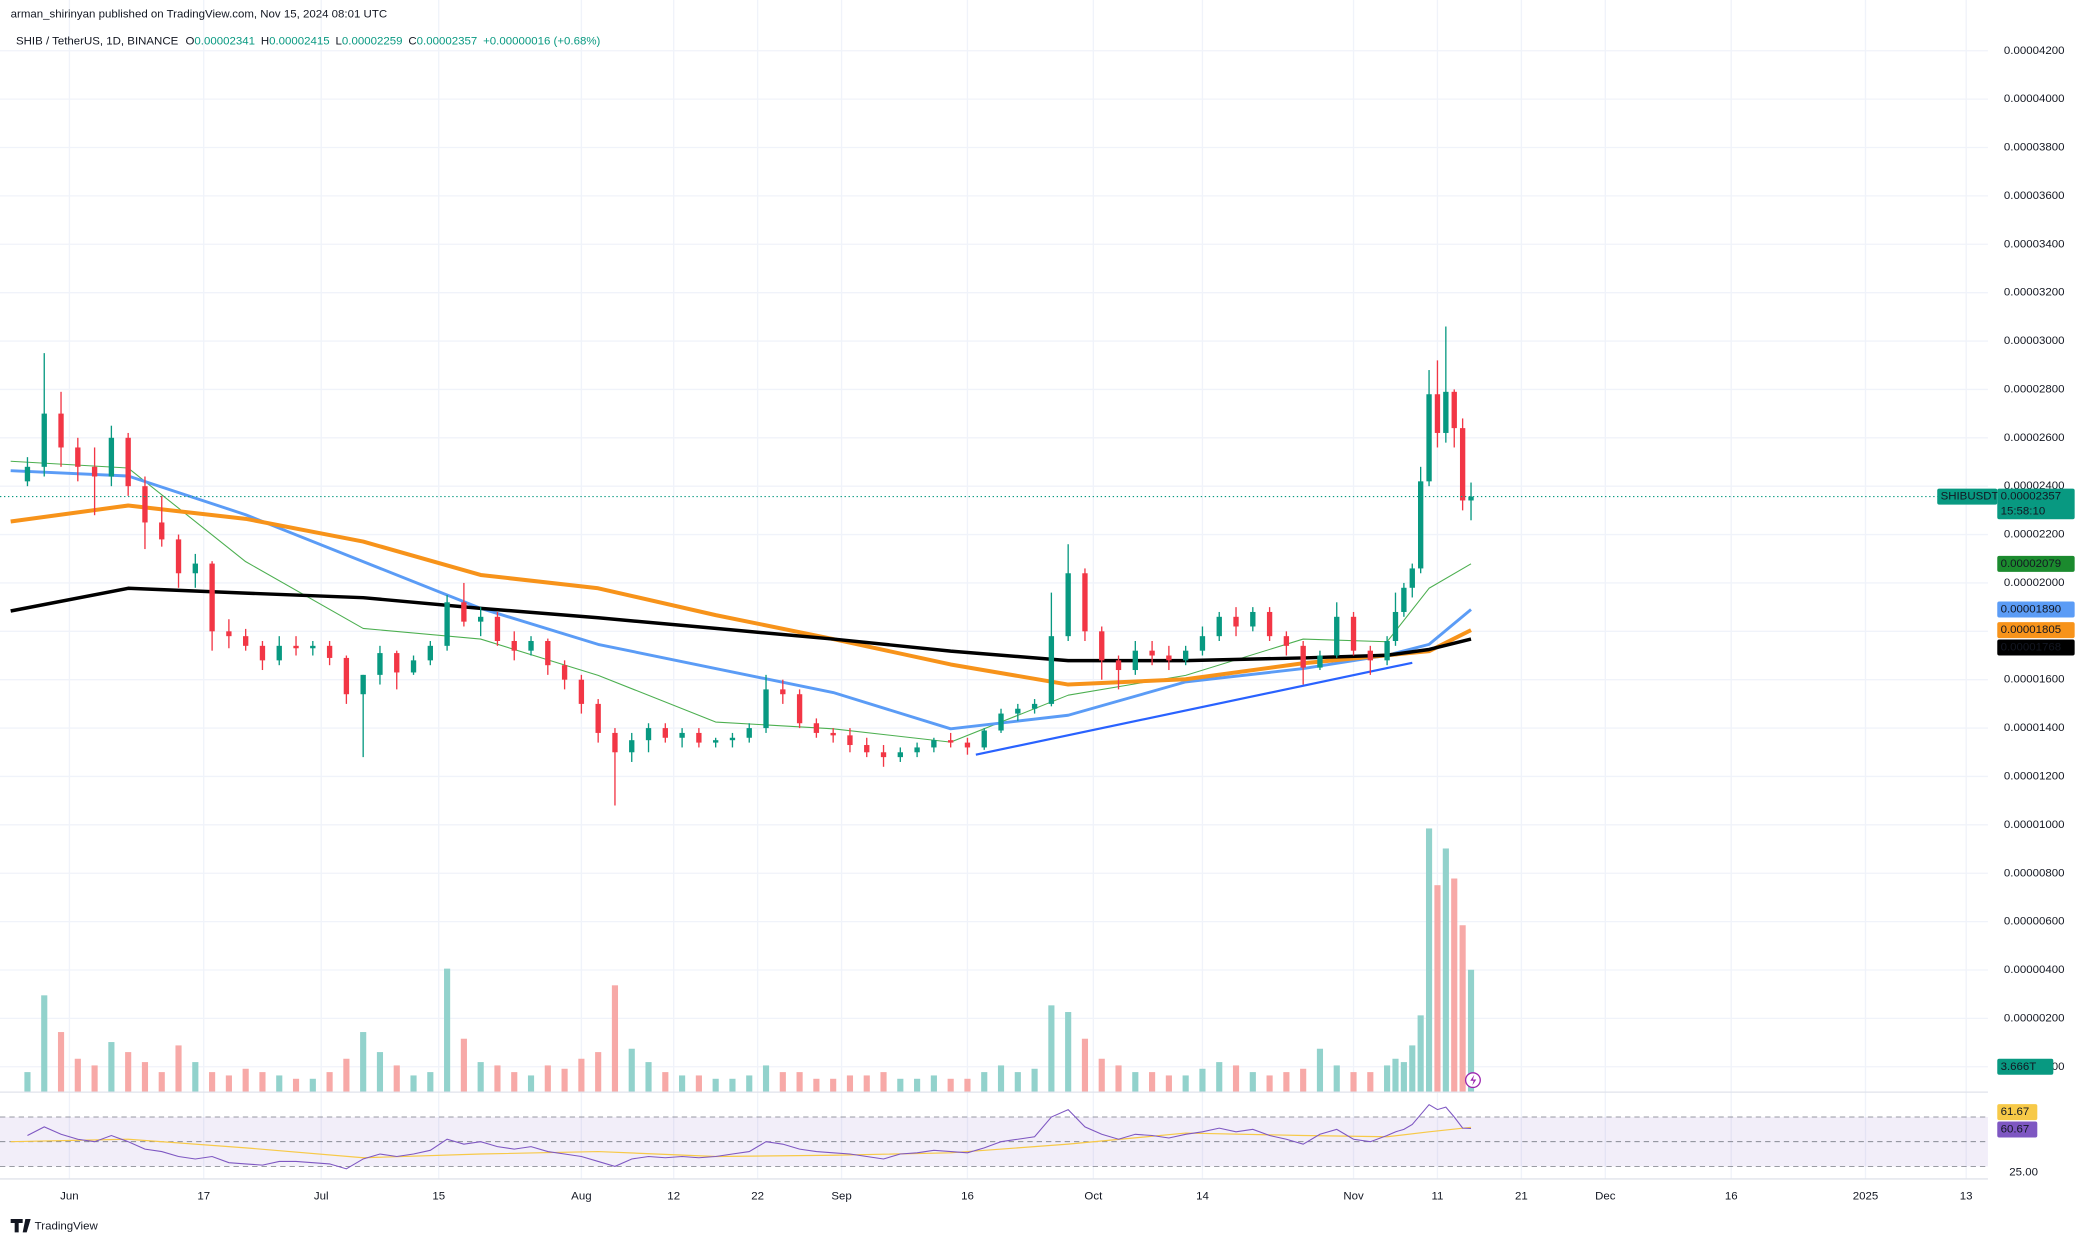  I want to click on rsi-tick-label: 25.00, so click(2023, 1173).